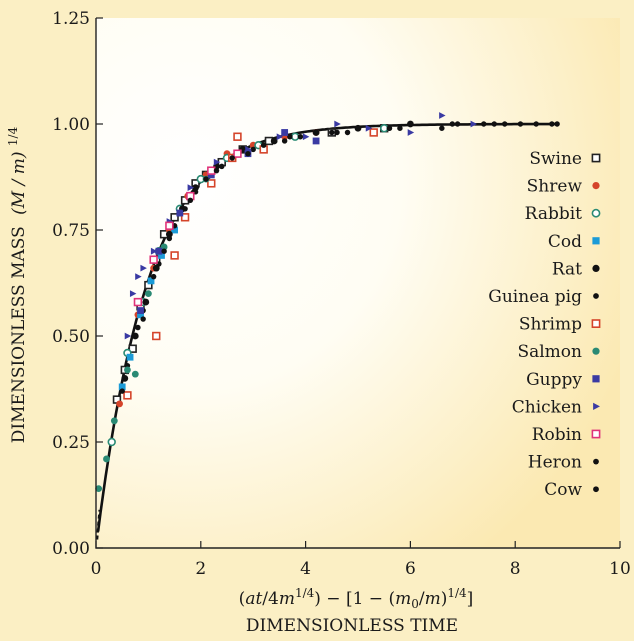 The width and height of the screenshot is (634, 641). Describe the element at coordinates (596, 186) in the screenshot. I see `legend-marker-shrew` at that location.